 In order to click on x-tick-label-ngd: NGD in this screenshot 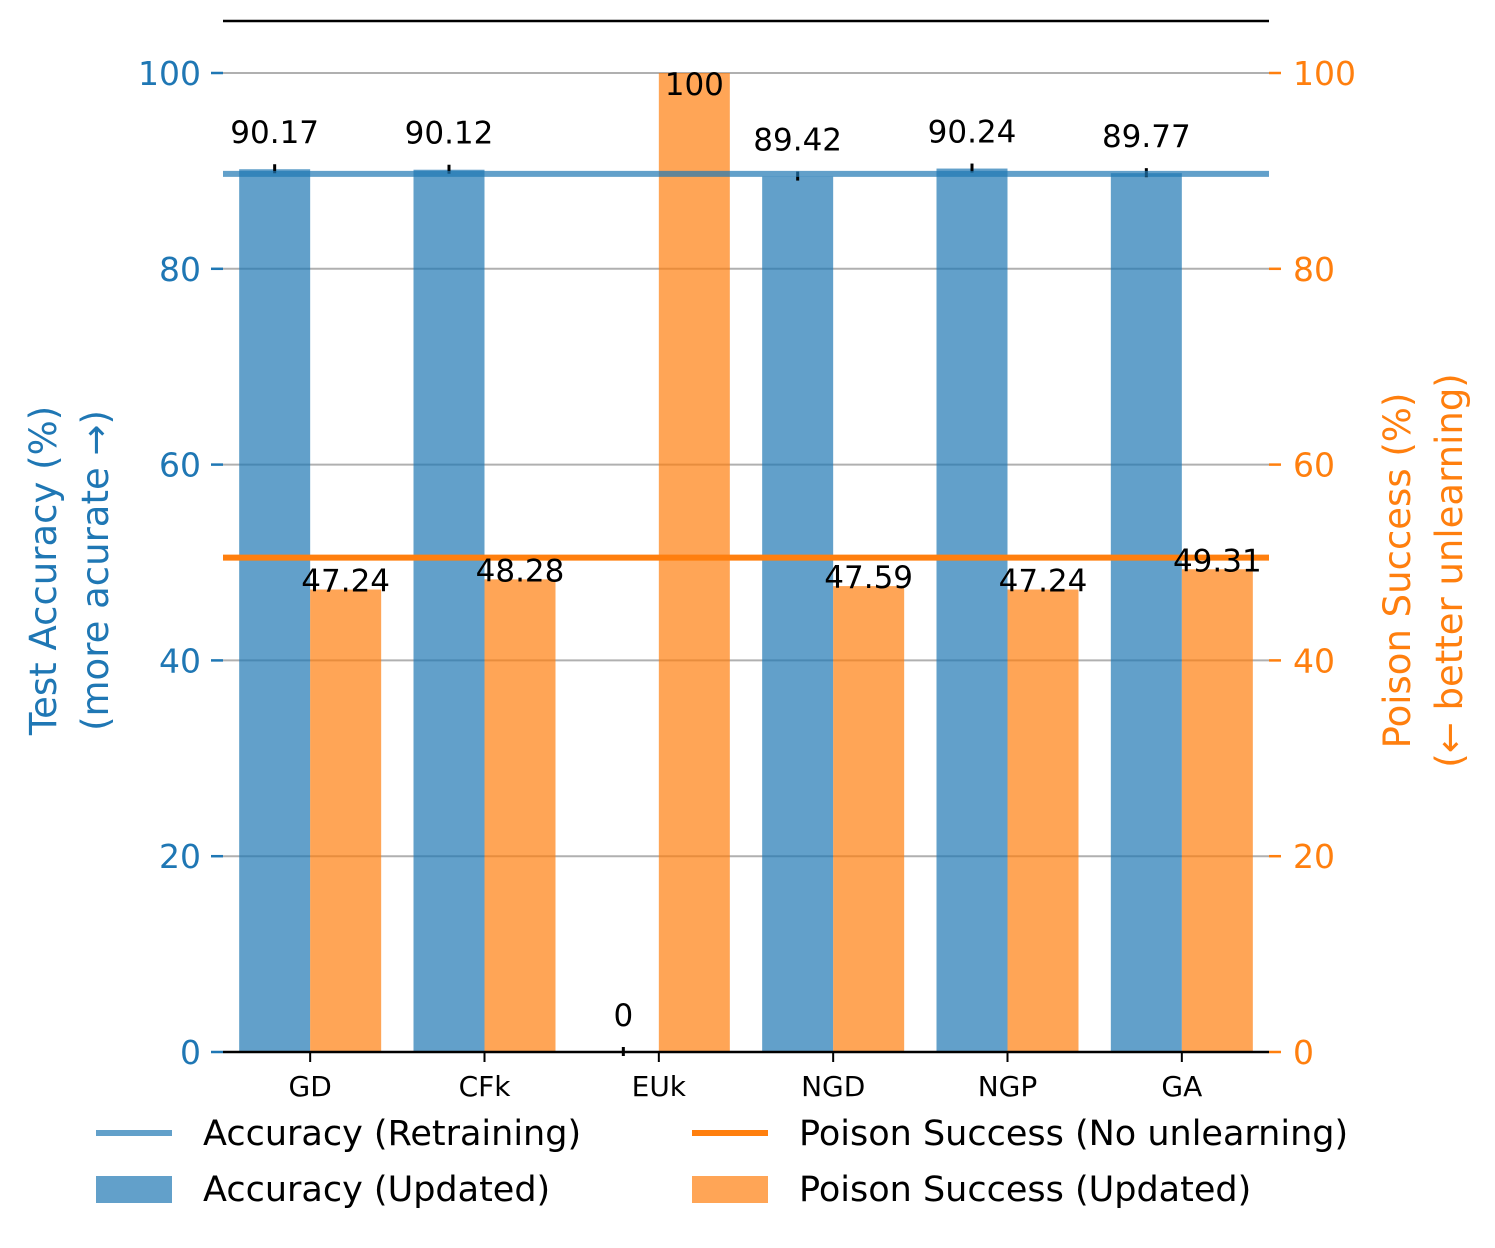, I will do `click(833, 1086)`.